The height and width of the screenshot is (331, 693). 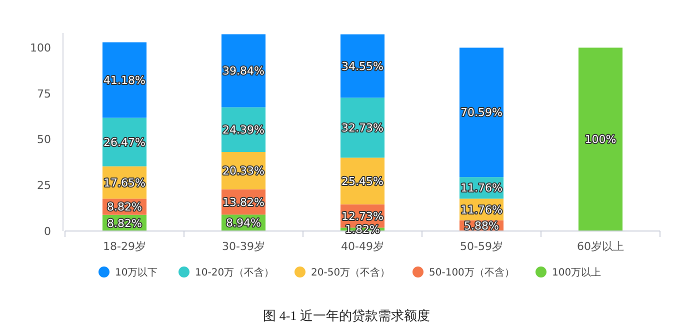 What do you see at coordinates (234, 272) in the screenshot?
I see `legend-label: 10-20万（不含）` at bounding box center [234, 272].